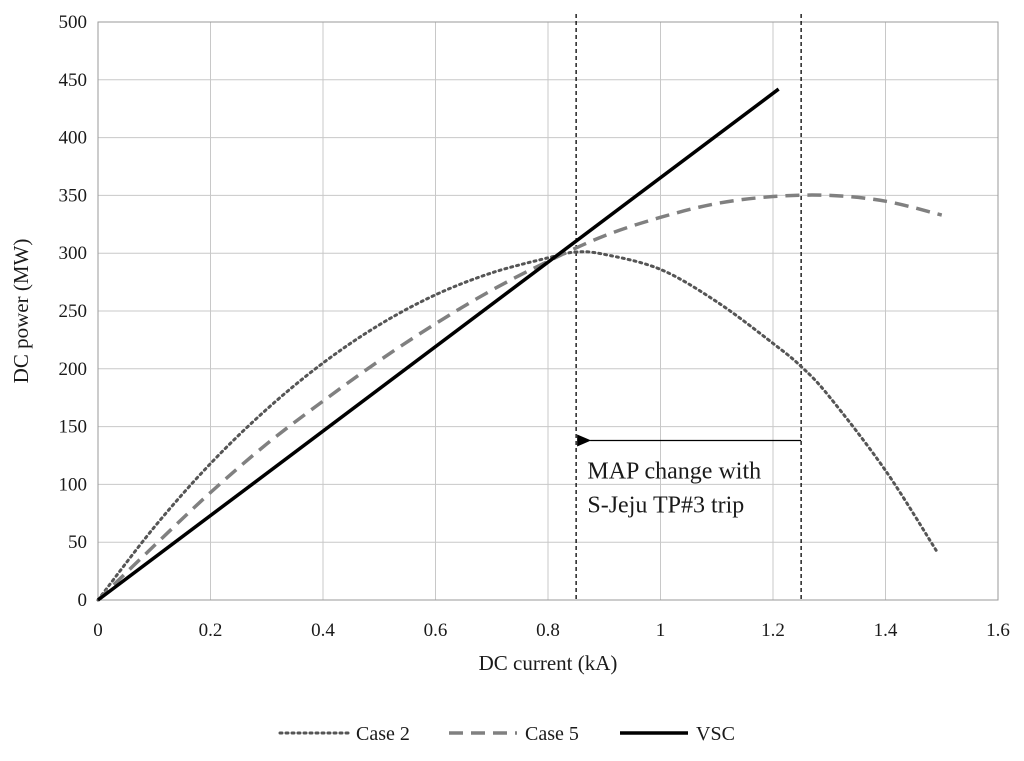  What do you see at coordinates (715, 734) in the screenshot?
I see `legend-label: VSC` at bounding box center [715, 734].